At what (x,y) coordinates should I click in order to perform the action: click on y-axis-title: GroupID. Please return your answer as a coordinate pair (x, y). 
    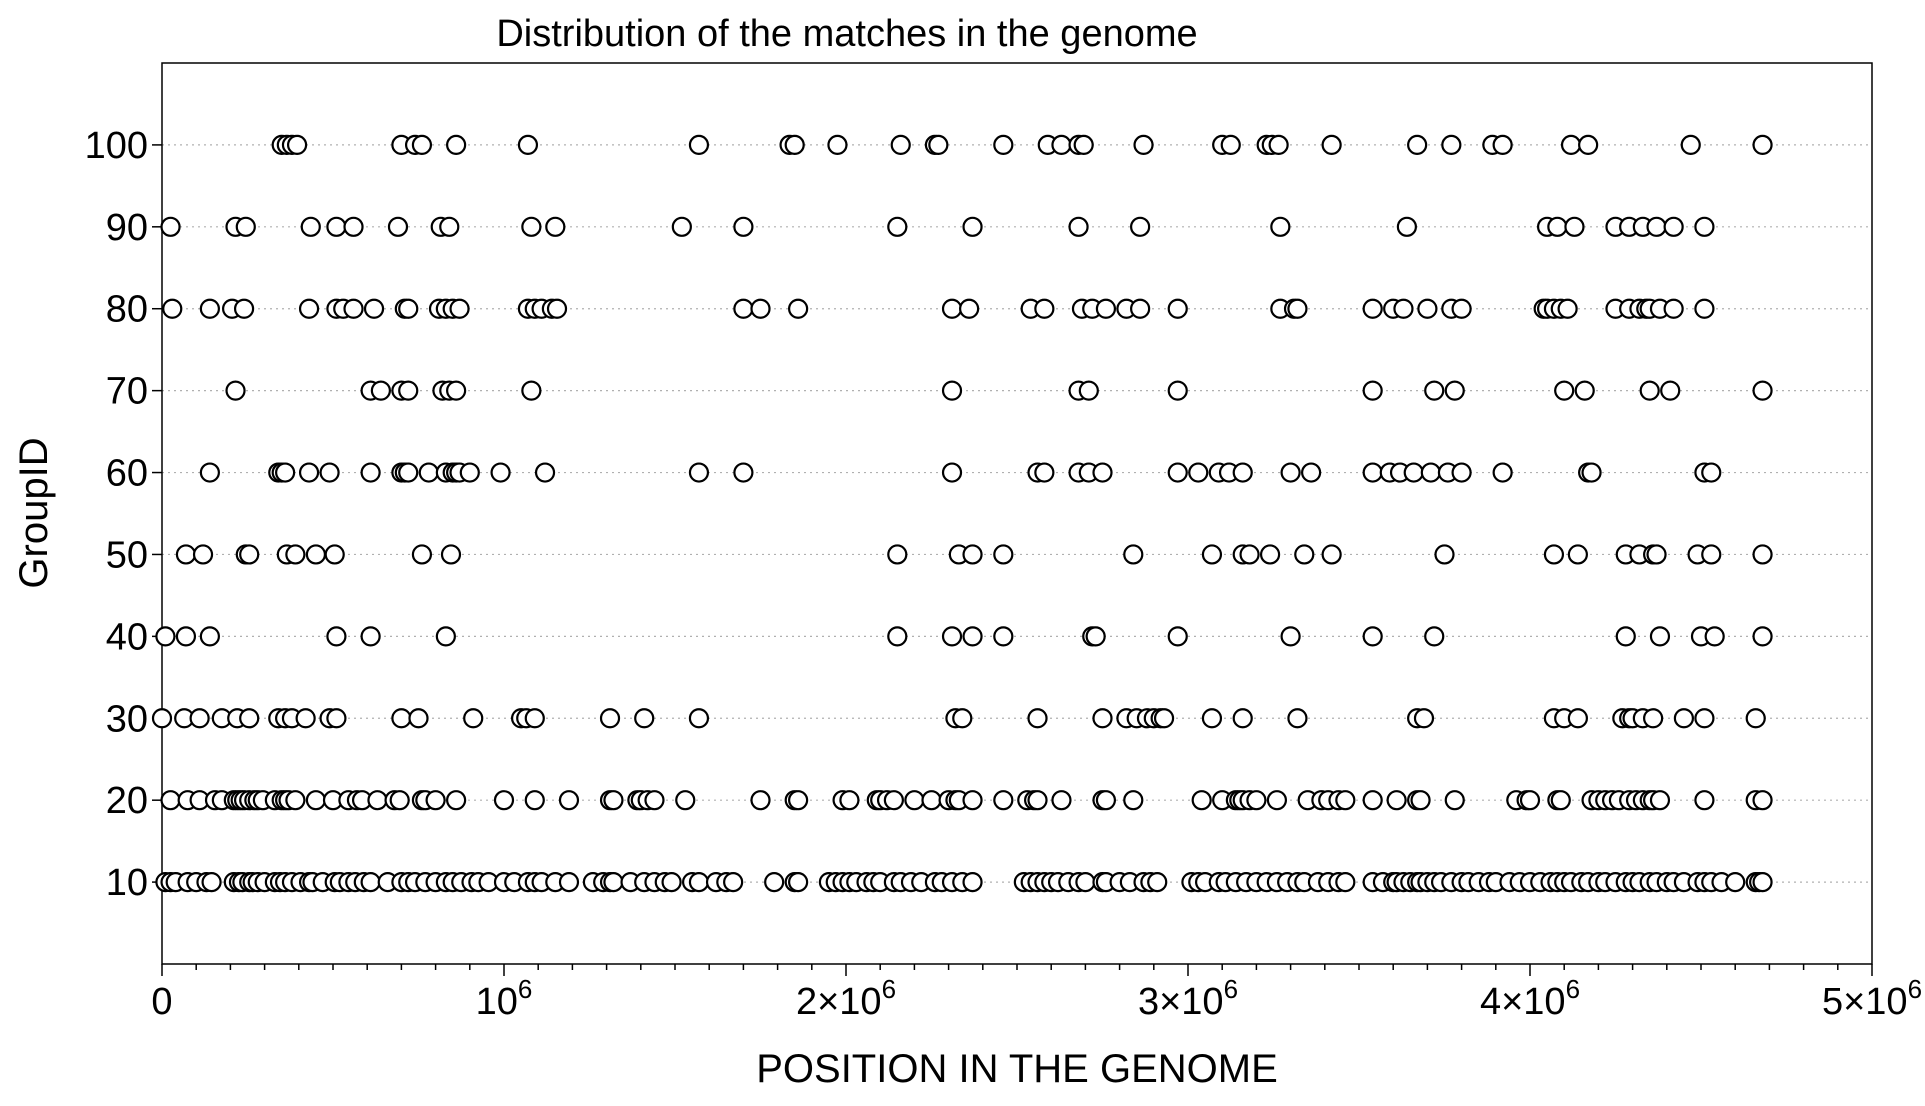
    Looking at the image, I should click on (34, 512).